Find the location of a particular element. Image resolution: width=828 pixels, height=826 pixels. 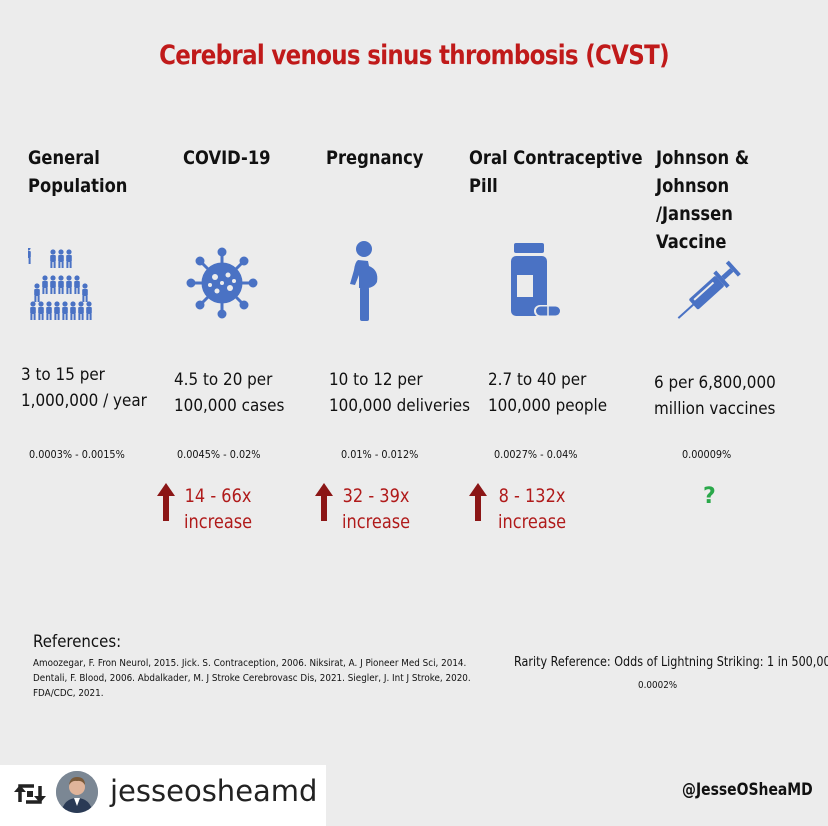

infographic-title: Cerebral venous sinus thrombosis (CVST) is located at coordinates (414, 55).